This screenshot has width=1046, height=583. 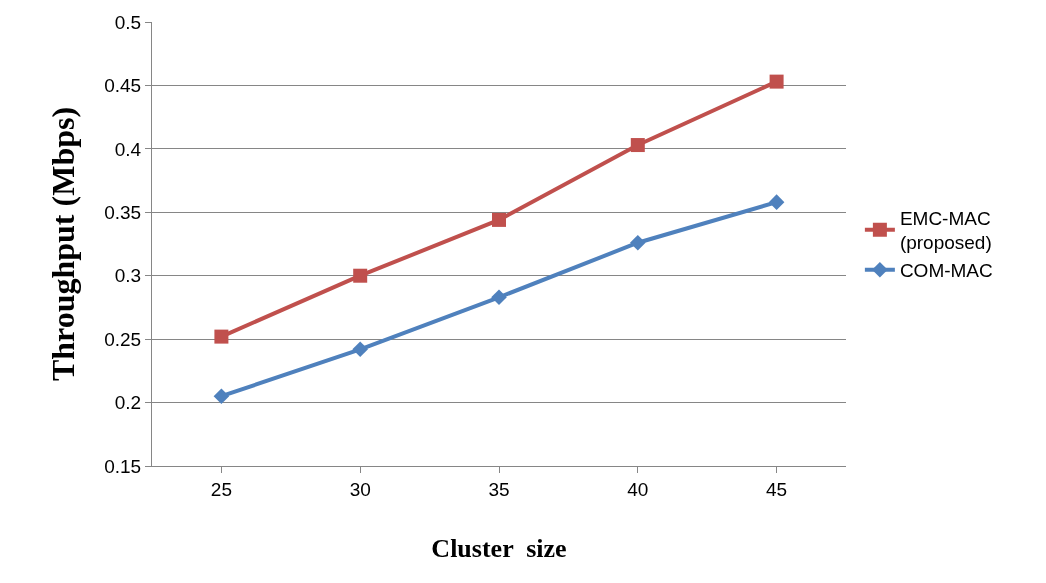 I want to click on x-tick-label: 40, so click(x=638, y=489).